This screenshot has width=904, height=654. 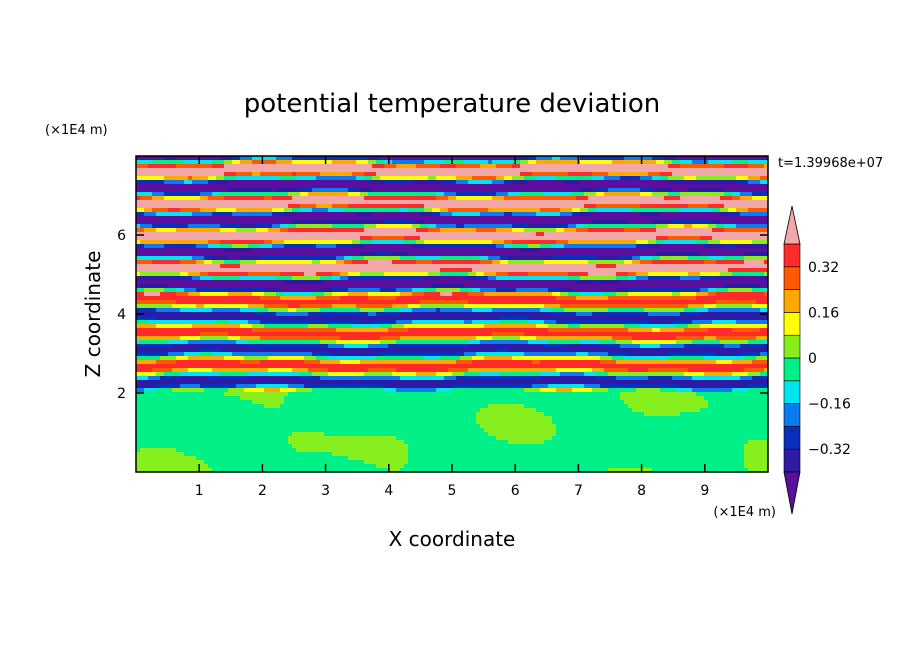 I want to click on colorbar-tick-label: 0.16, so click(x=823, y=313).